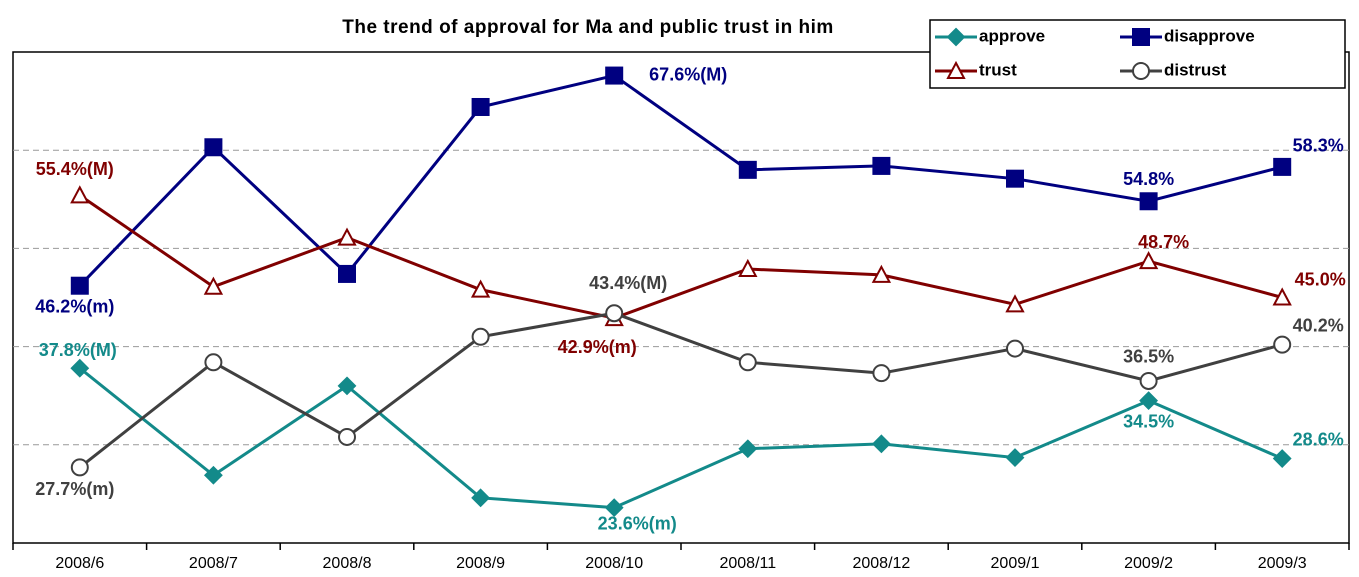 This screenshot has height=577, width=1359. Describe the element at coordinates (1195, 69) in the screenshot. I see `legend-label: distrust` at that location.